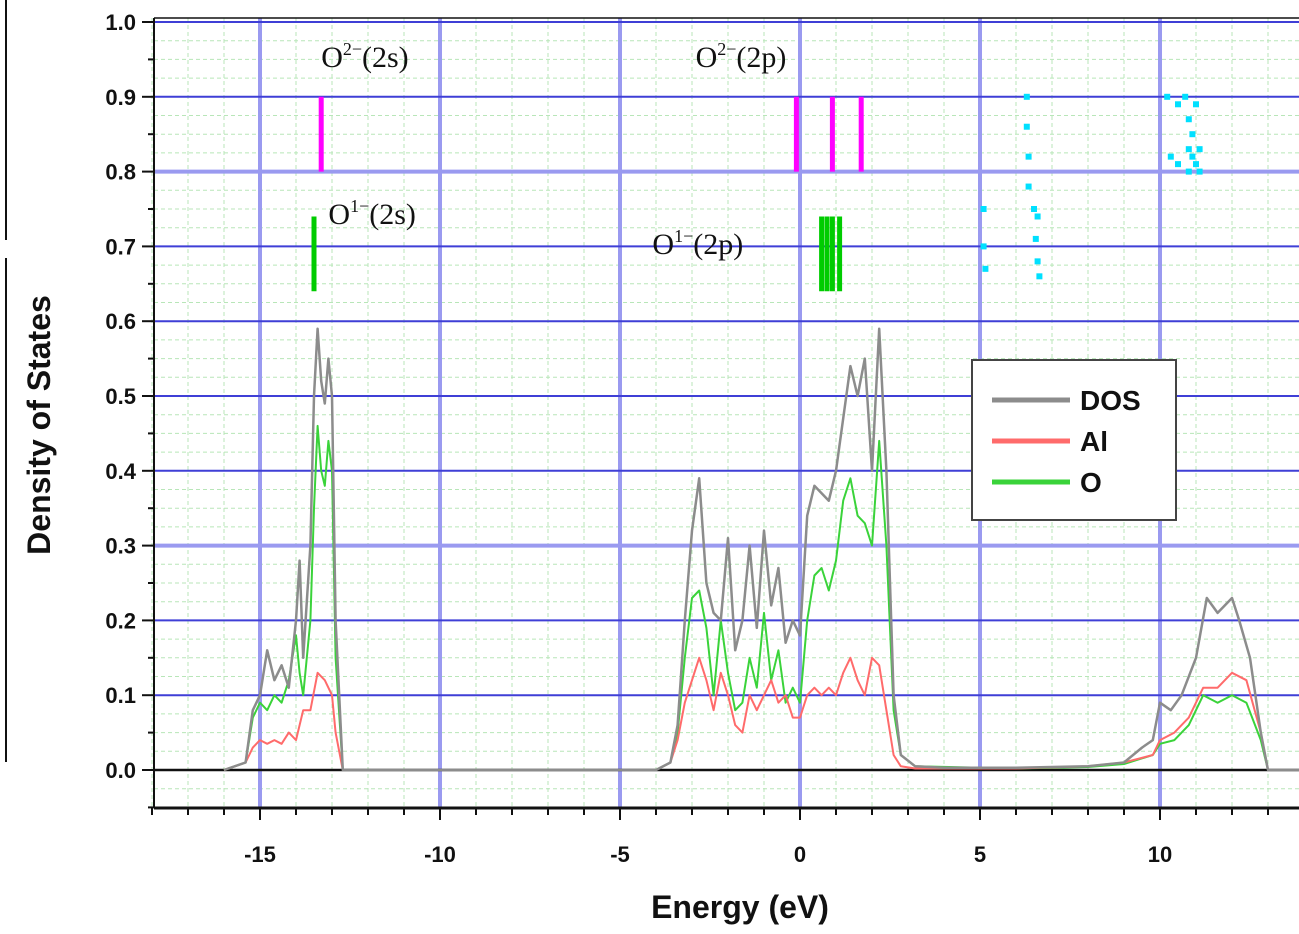  Describe the element at coordinates (980, 854) in the screenshot. I see `x-tick-label: 5` at that location.